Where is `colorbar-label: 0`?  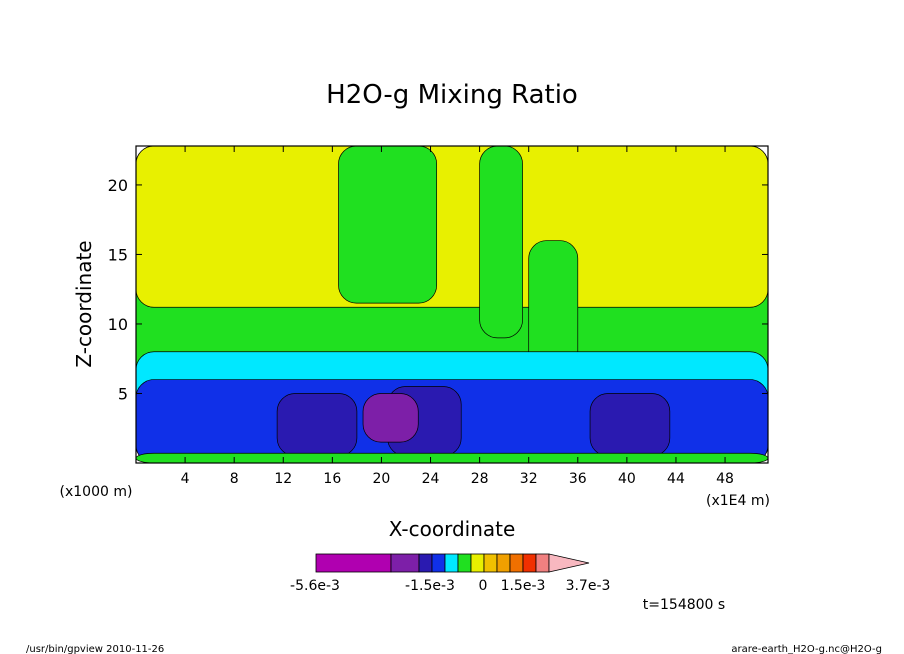 colorbar-label: 0 is located at coordinates (483, 586).